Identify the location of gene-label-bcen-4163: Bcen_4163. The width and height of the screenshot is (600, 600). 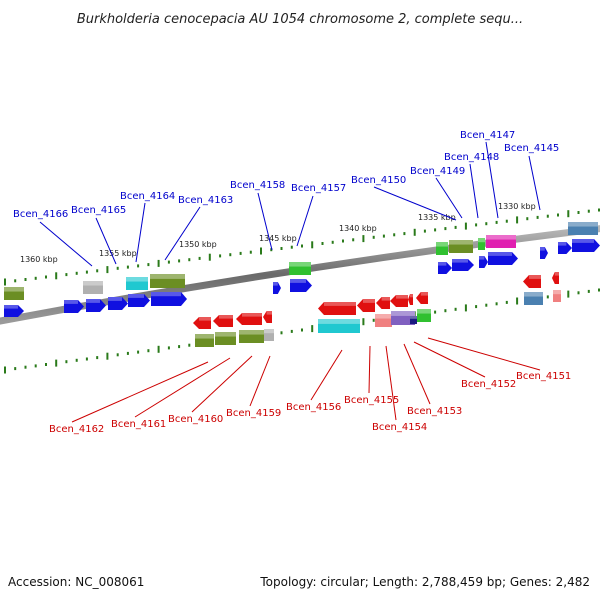
(205, 200).